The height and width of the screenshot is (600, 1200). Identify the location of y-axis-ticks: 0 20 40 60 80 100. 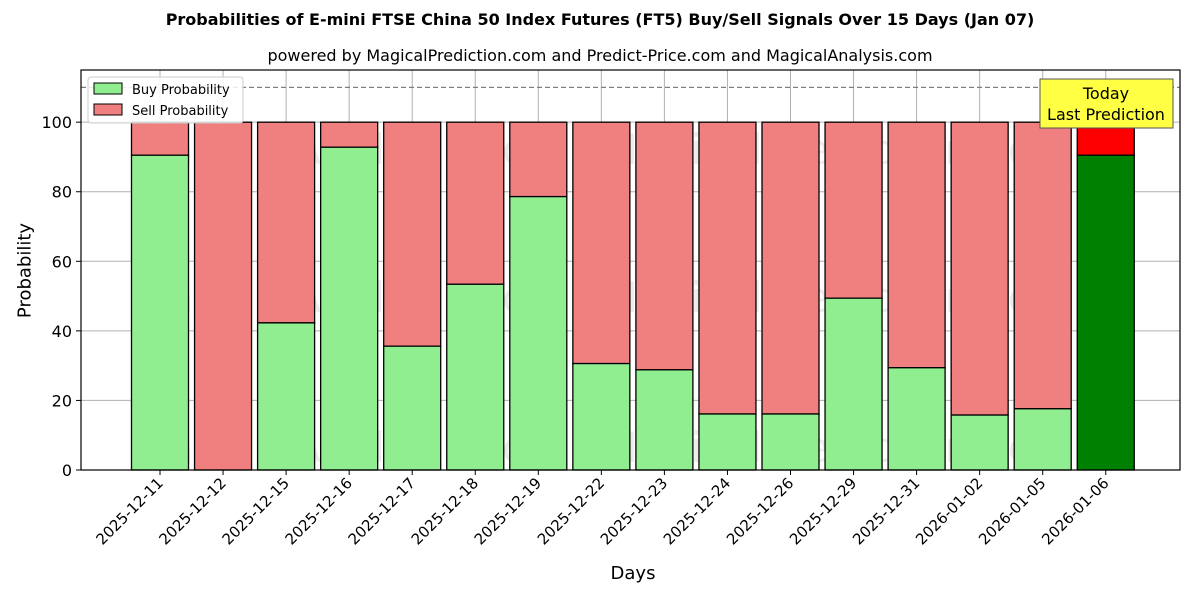
(61, 296).